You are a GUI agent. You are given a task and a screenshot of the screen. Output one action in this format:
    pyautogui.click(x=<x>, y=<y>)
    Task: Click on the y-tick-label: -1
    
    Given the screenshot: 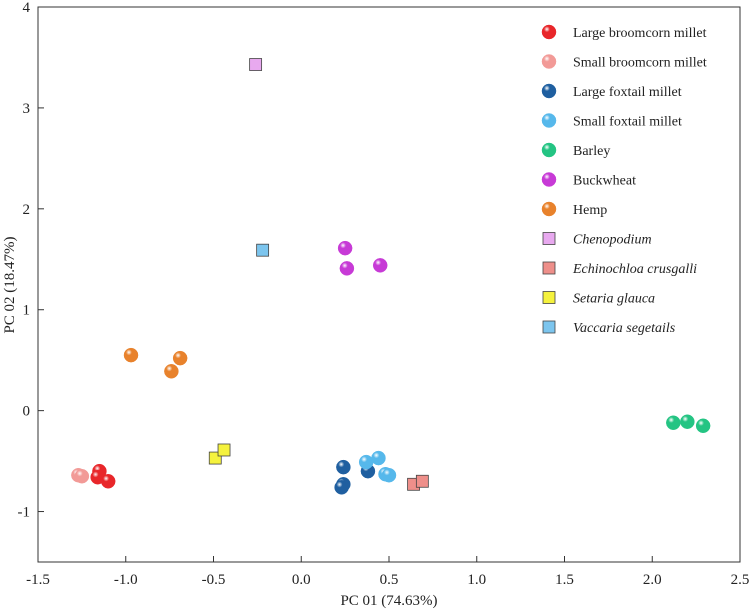 What is the action you would take?
    pyautogui.click(x=24, y=513)
    